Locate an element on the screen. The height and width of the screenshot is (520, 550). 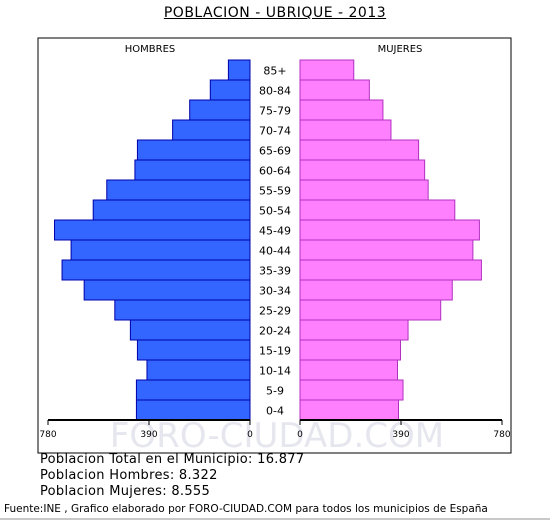
age-label-70-74: 70-74 is located at coordinates (275, 131).